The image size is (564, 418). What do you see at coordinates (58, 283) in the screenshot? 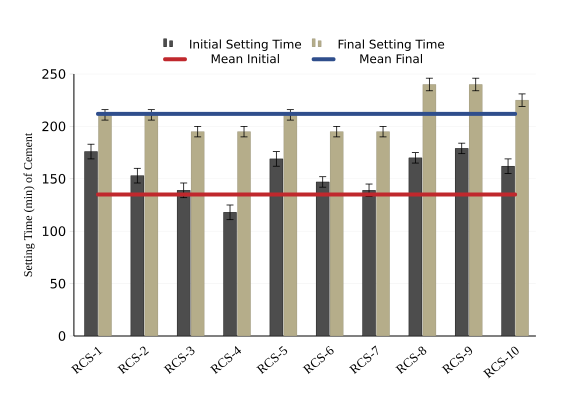
I see `y-tick-label: 50` at bounding box center [58, 283].